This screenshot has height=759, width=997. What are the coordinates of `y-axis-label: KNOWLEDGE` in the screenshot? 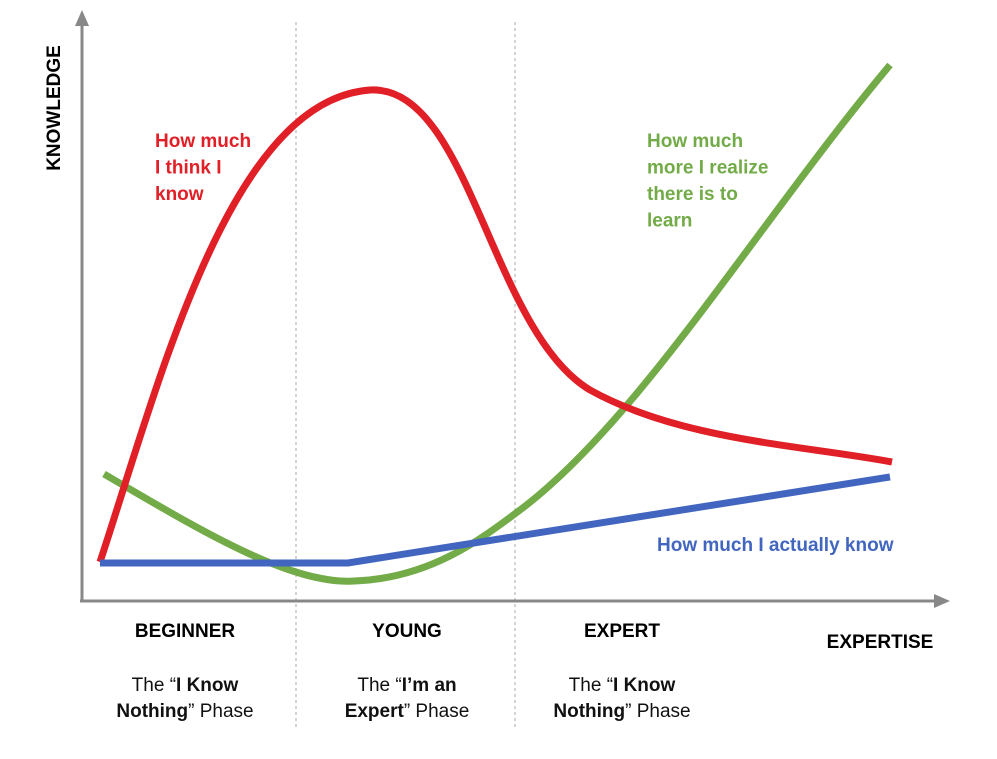 It's located at (54, 108).